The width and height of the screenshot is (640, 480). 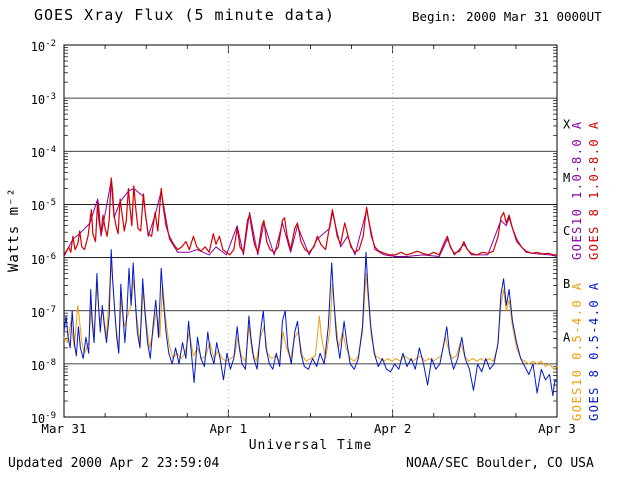 I want to click on begin-timestamp: Begin: 2000 Mar 31 0000UT, so click(x=507, y=16).